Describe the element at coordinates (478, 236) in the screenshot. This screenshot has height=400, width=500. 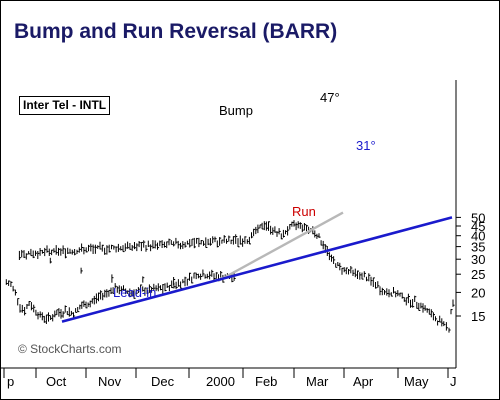
I see `y-tick-label: 40` at that location.